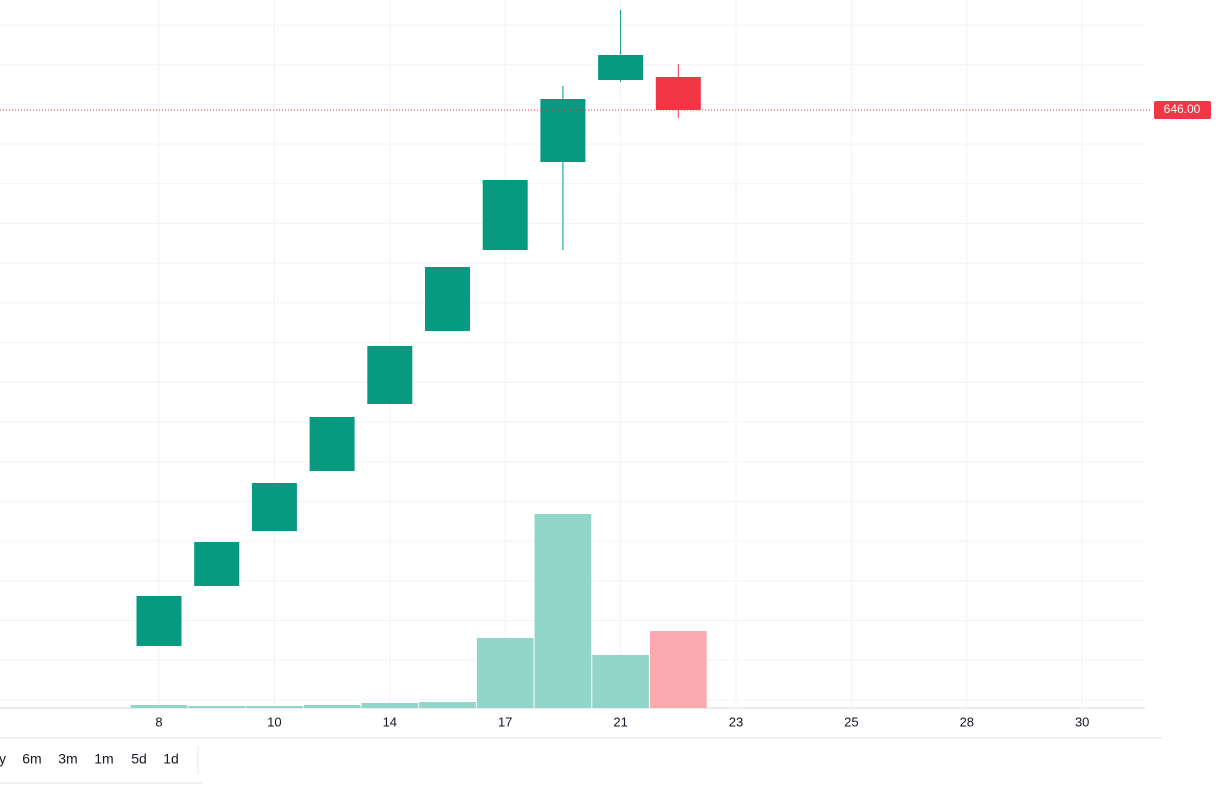  I want to click on x-tick-label: 17, so click(505, 721).